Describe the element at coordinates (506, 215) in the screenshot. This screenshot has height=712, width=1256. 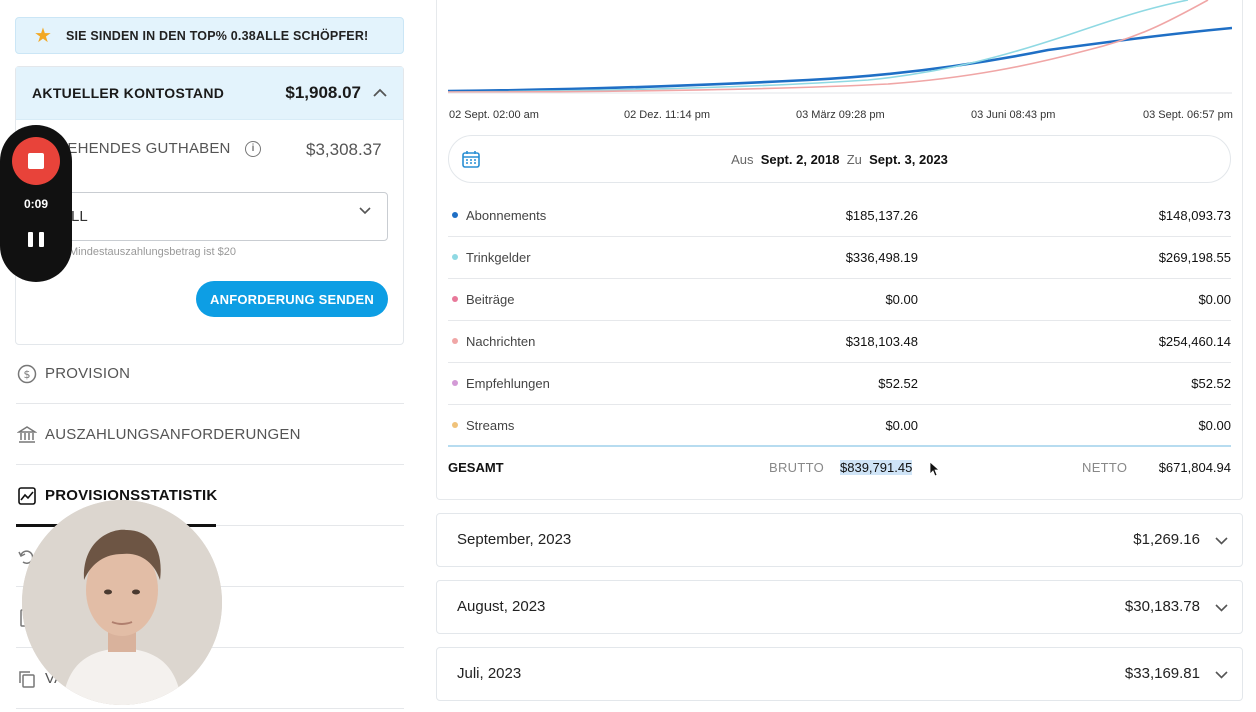
I see `breakdown-name: Abonnements` at that location.